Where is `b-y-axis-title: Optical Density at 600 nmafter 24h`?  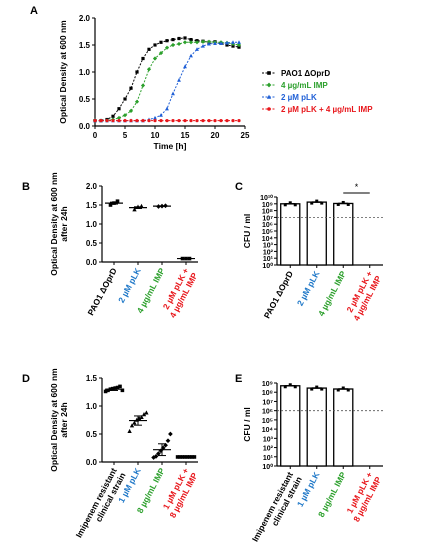 b-y-axis-title: Optical Density at 600 nmafter 24h is located at coordinates (59, 224).